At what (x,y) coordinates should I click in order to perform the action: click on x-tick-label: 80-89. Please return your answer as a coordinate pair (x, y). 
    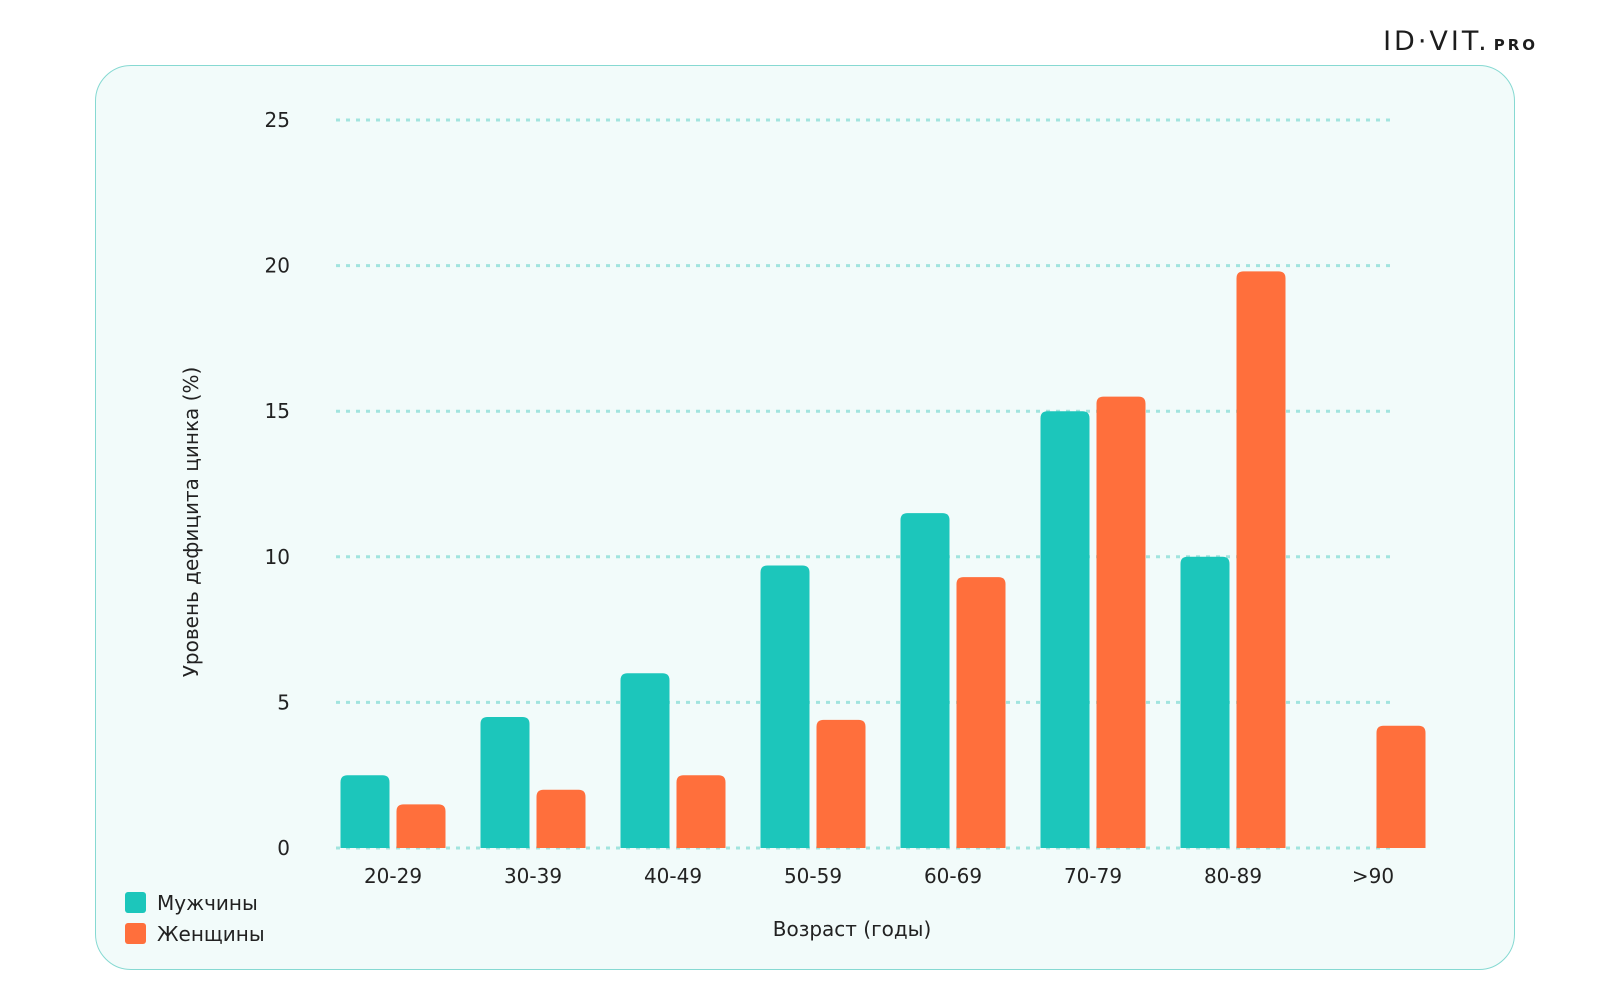
    Looking at the image, I should click on (1233, 876).